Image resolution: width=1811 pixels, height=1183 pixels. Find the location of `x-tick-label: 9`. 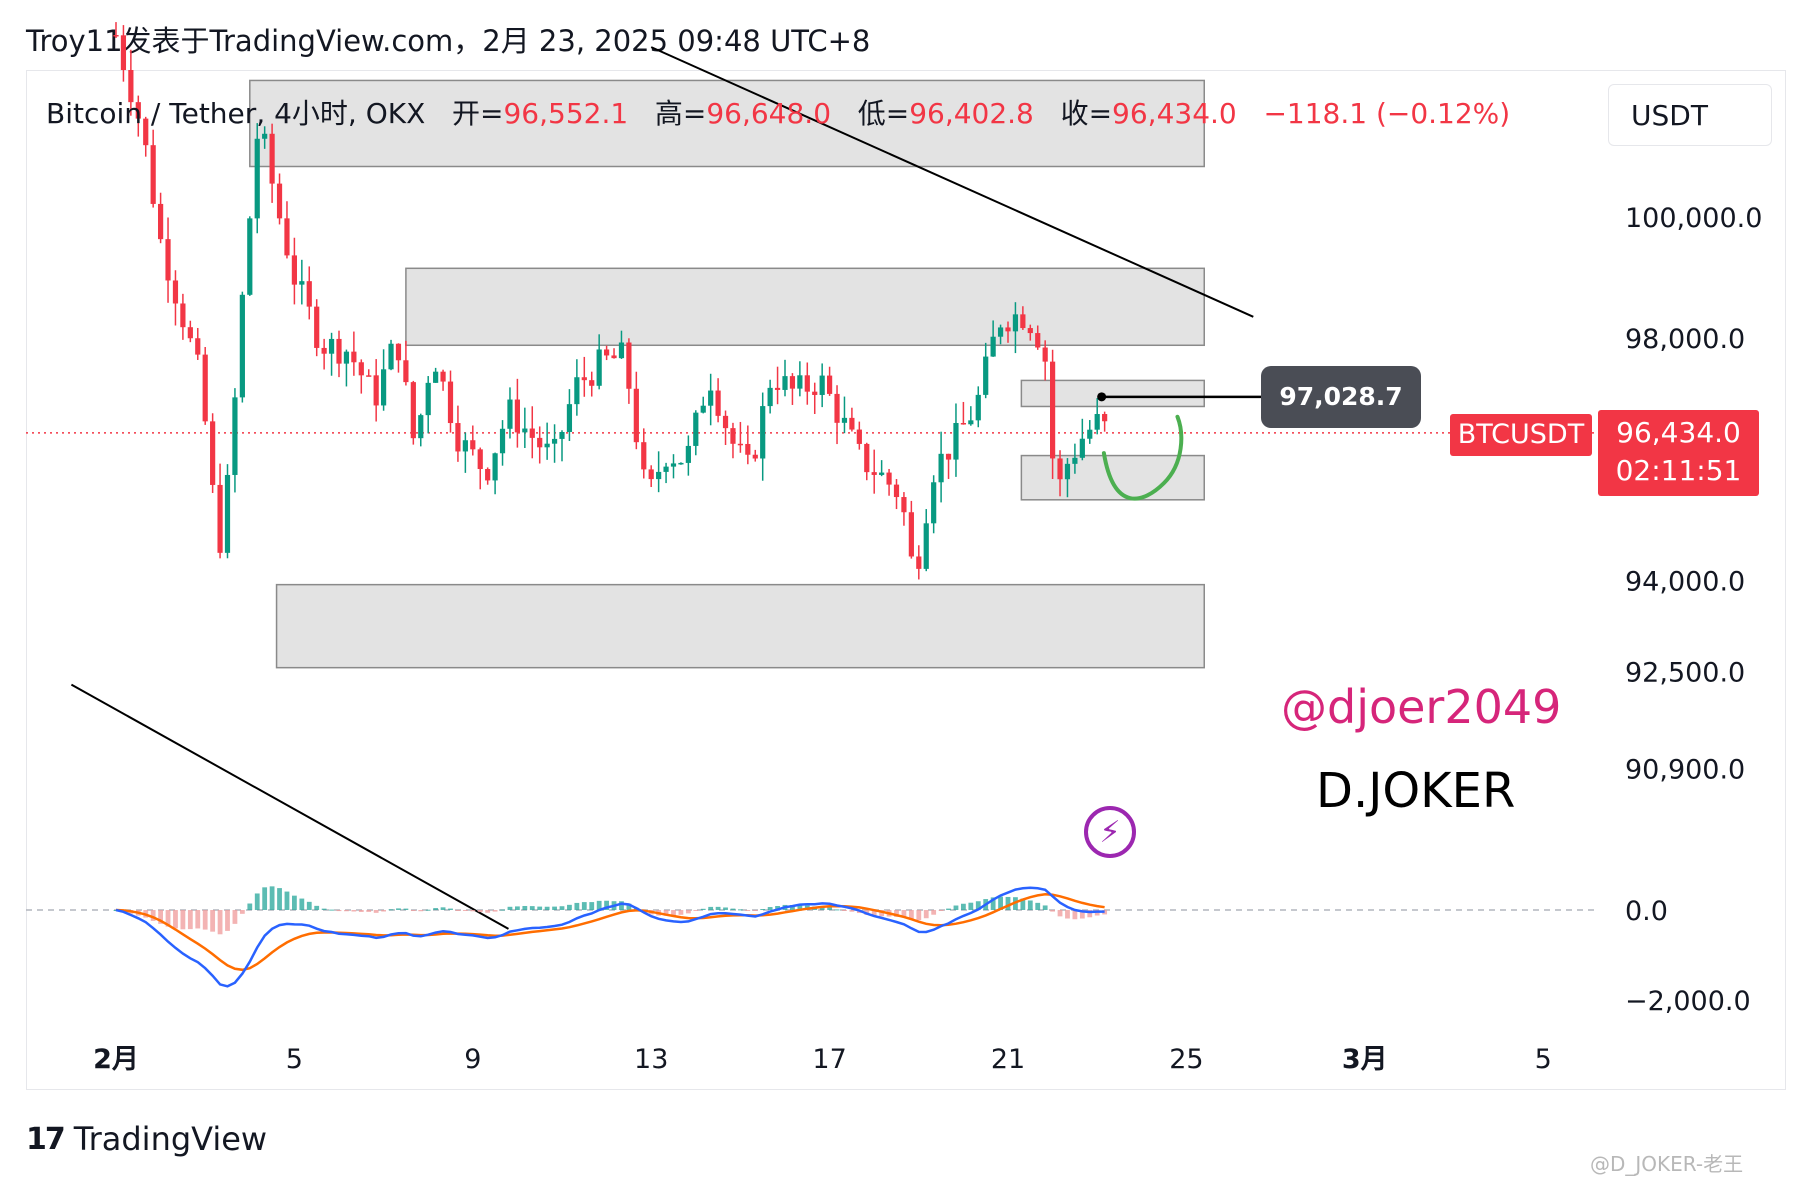

x-tick-label: 9 is located at coordinates (472, 1059).